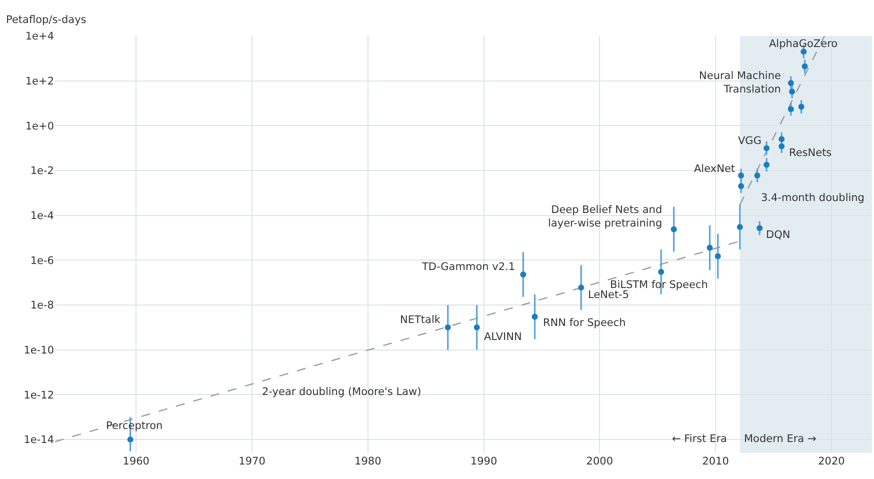 This screenshot has height=479, width=874. What do you see at coordinates (136, 462) in the screenshot?
I see `x-tick-label: 1960` at bounding box center [136, 462].